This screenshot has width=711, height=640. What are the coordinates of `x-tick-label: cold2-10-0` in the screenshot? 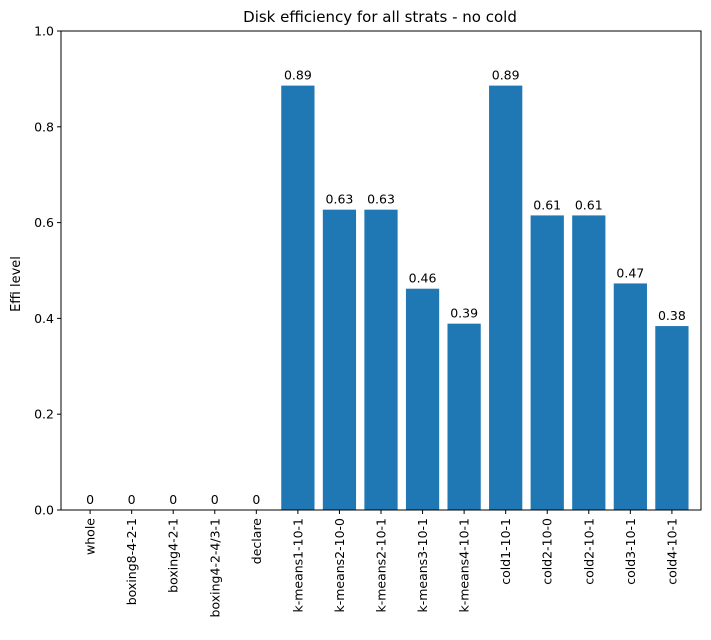 It's located at (547, 551).